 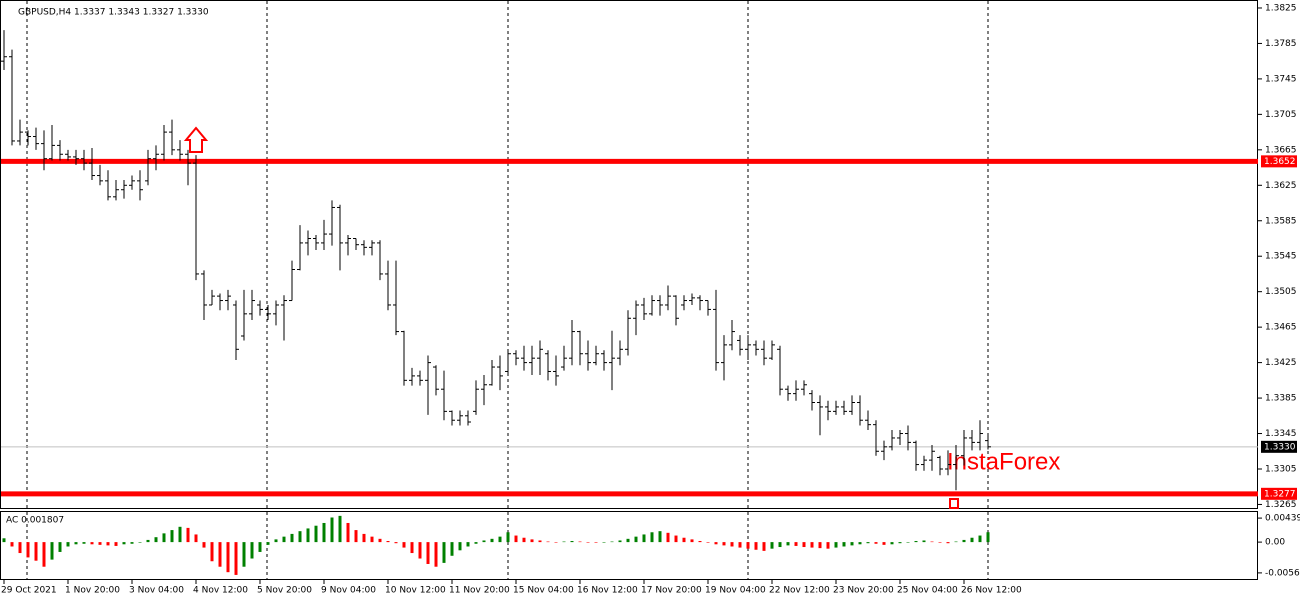 What do you see at coordinates (415, 591) in the screenshot?
I see `x-tick-label: 10 Nov 12:00` at bounding box center [415, 591].